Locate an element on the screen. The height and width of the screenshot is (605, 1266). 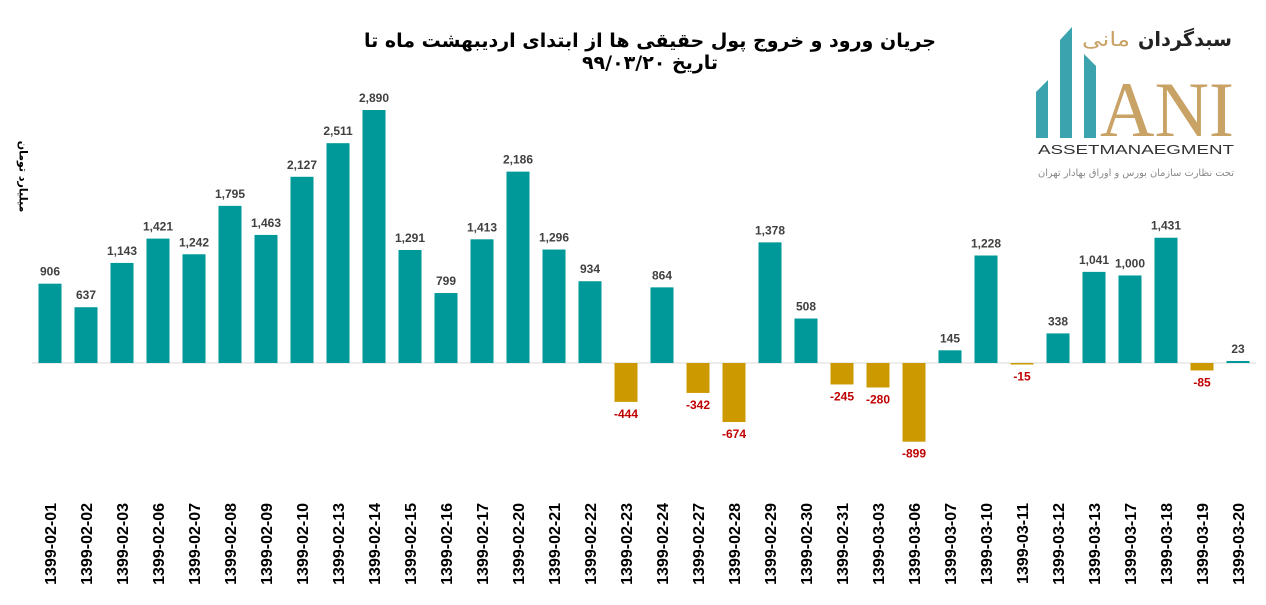
x-tick-label: 1399-03-10 is located at coordinates (987, 544).